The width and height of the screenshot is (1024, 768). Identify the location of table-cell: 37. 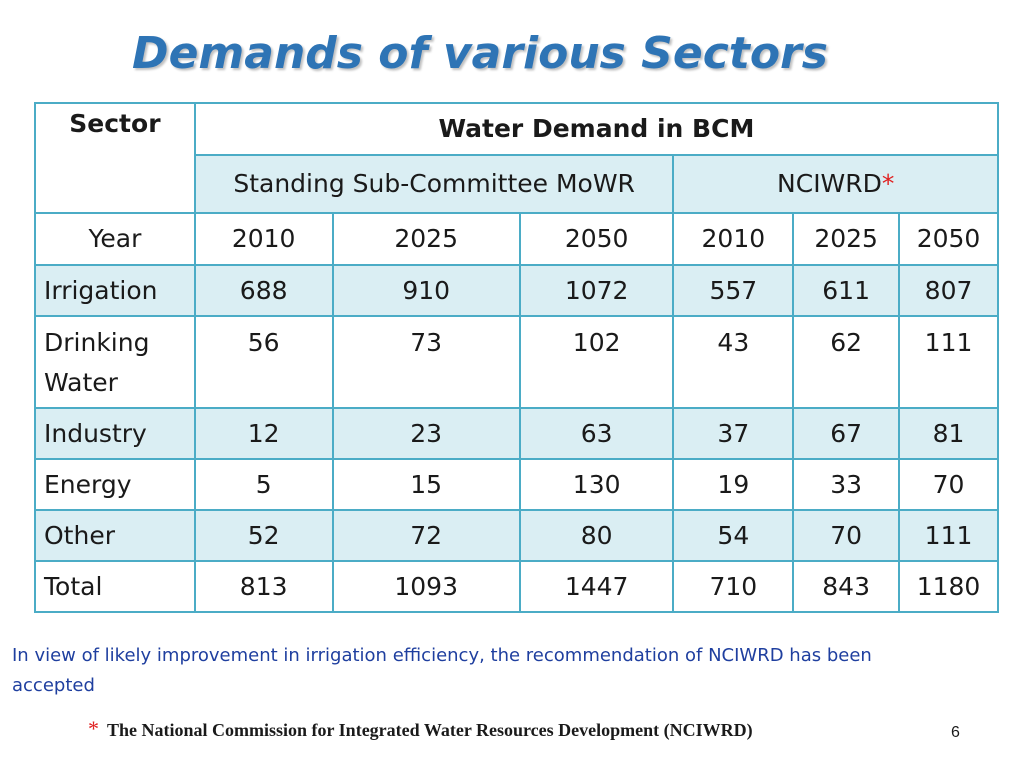
(733, 433).